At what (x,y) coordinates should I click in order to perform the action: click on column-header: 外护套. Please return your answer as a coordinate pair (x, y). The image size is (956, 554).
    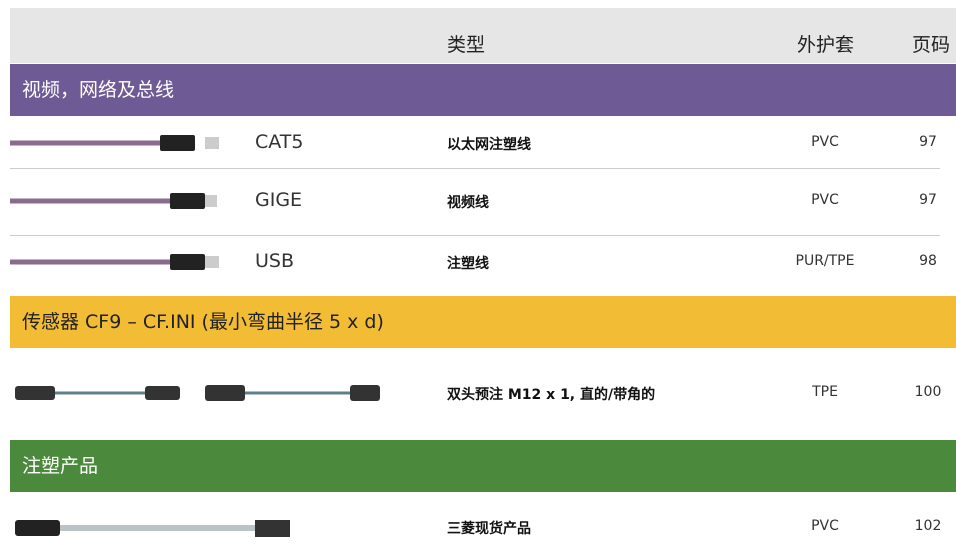
    Looking at the image, I should click on (826, 45).